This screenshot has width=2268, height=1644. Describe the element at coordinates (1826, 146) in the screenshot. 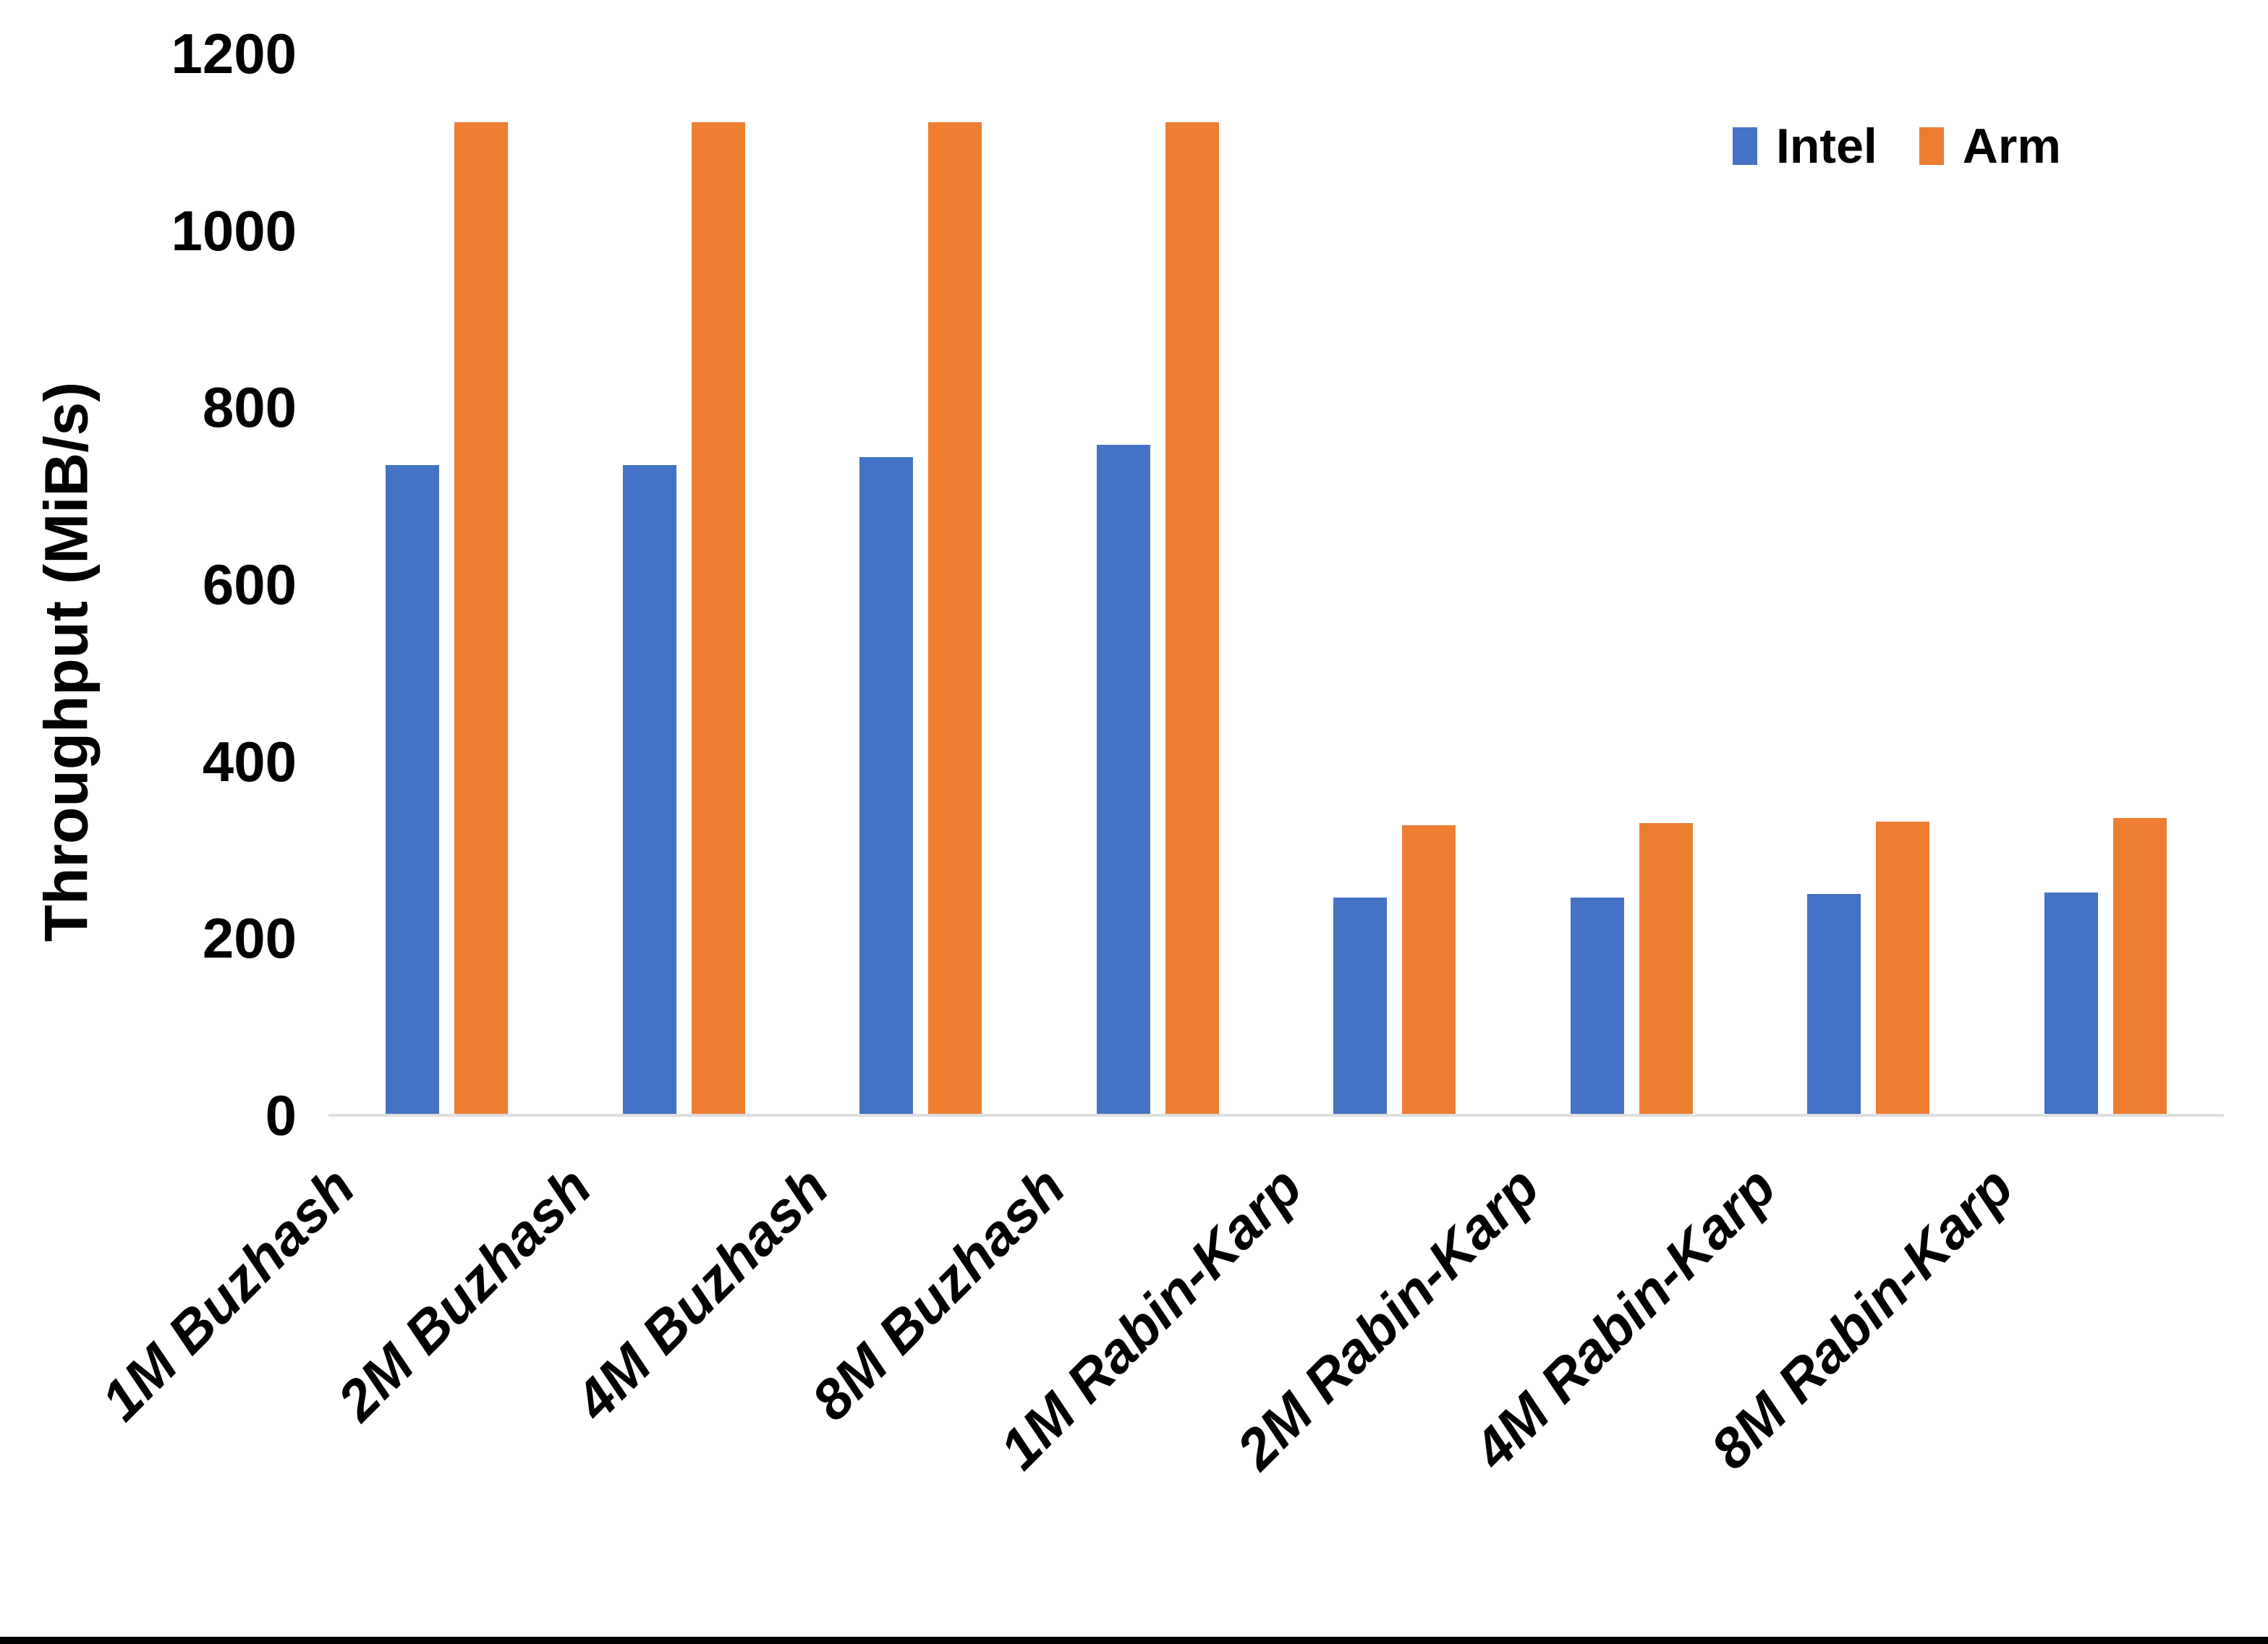

I see `legend-label-intel: Intel` at that location.